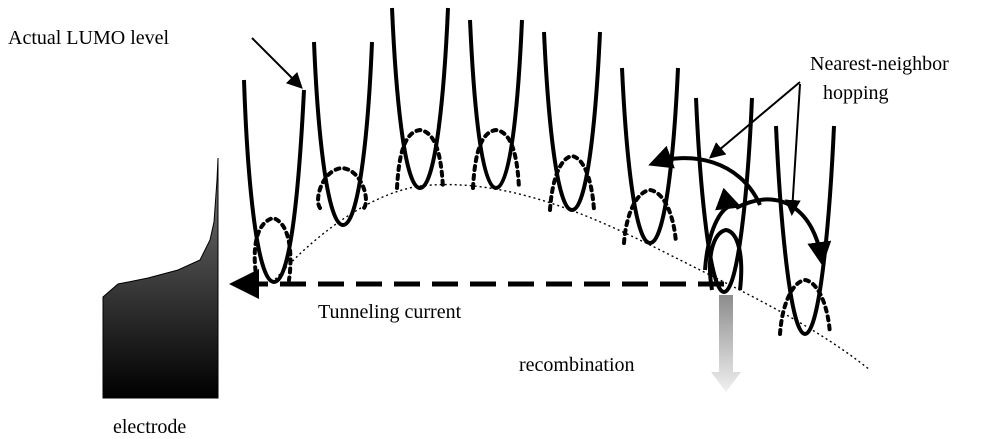  I want to click on hopping-arc-left, so click(705, 175).